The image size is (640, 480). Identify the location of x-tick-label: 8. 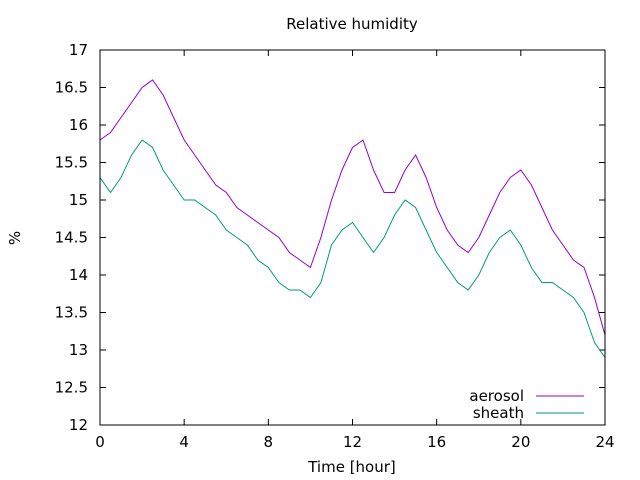
(269, 442).